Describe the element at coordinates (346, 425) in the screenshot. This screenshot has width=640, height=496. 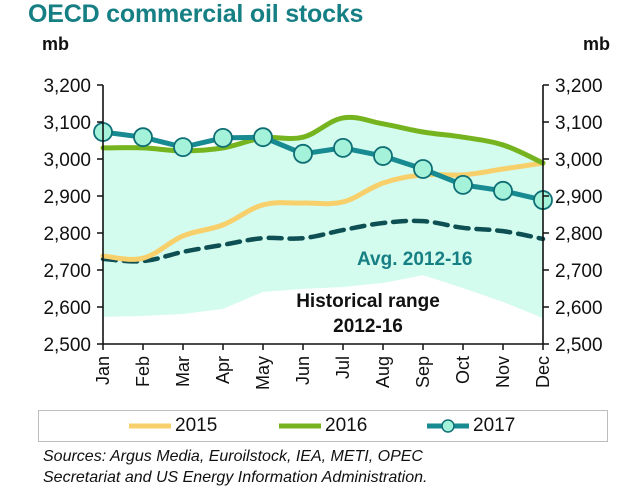
I see `legend-label-2016: 2016` at that location.